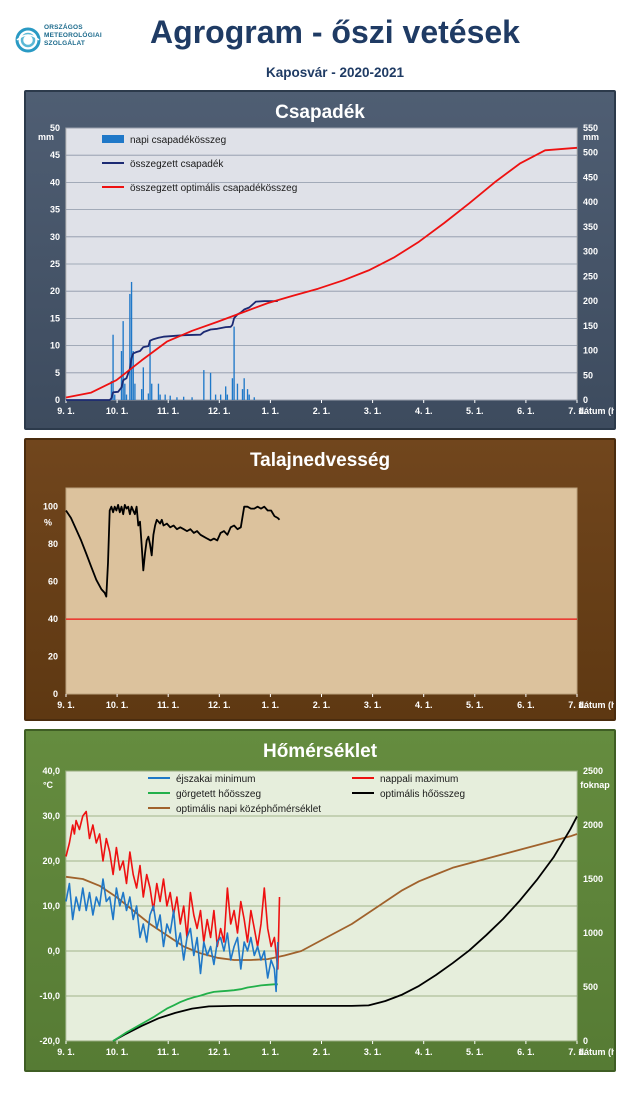 This screenshot has height=1094, width=640. I want to click on precipitation-y-right-tick-label: 450, so click(590, 177).